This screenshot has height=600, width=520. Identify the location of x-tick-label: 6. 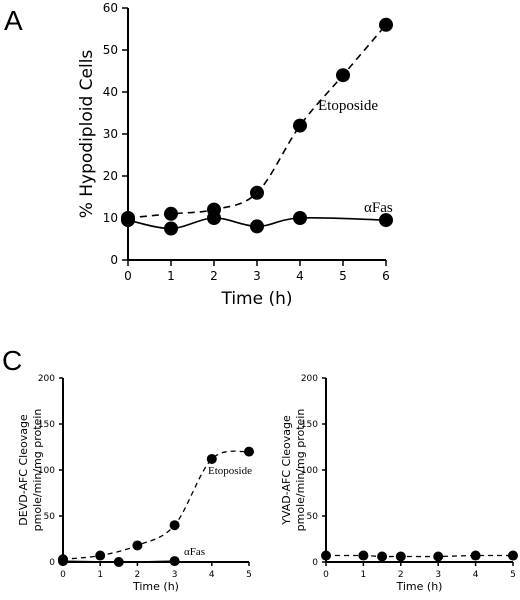
(386, 276).